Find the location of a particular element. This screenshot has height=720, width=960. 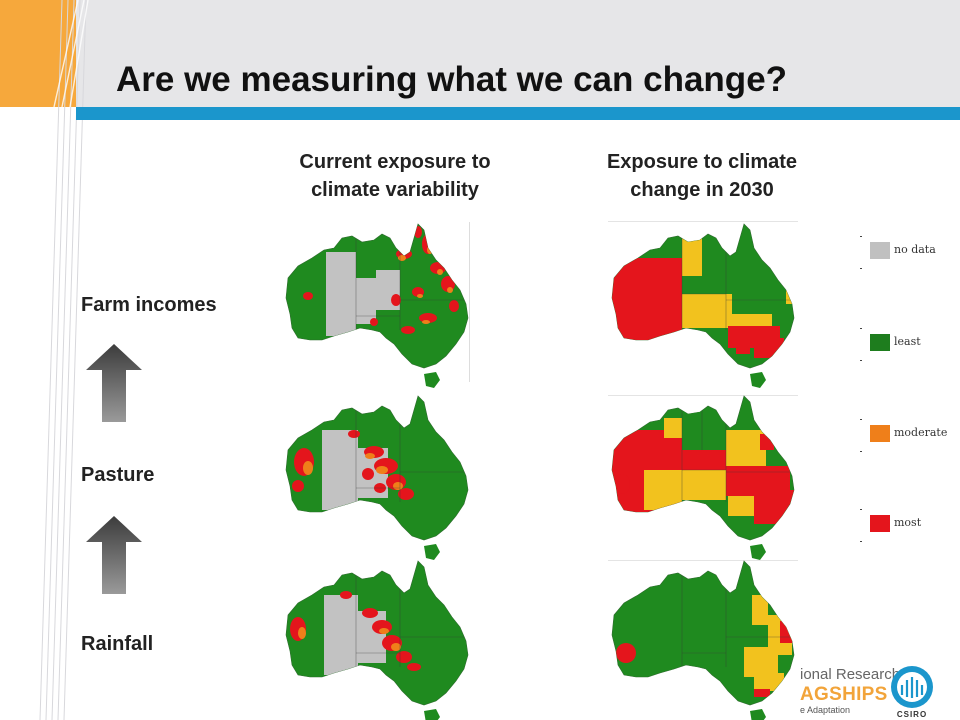

legend-label-least: least is located at coordinates (907, 341).